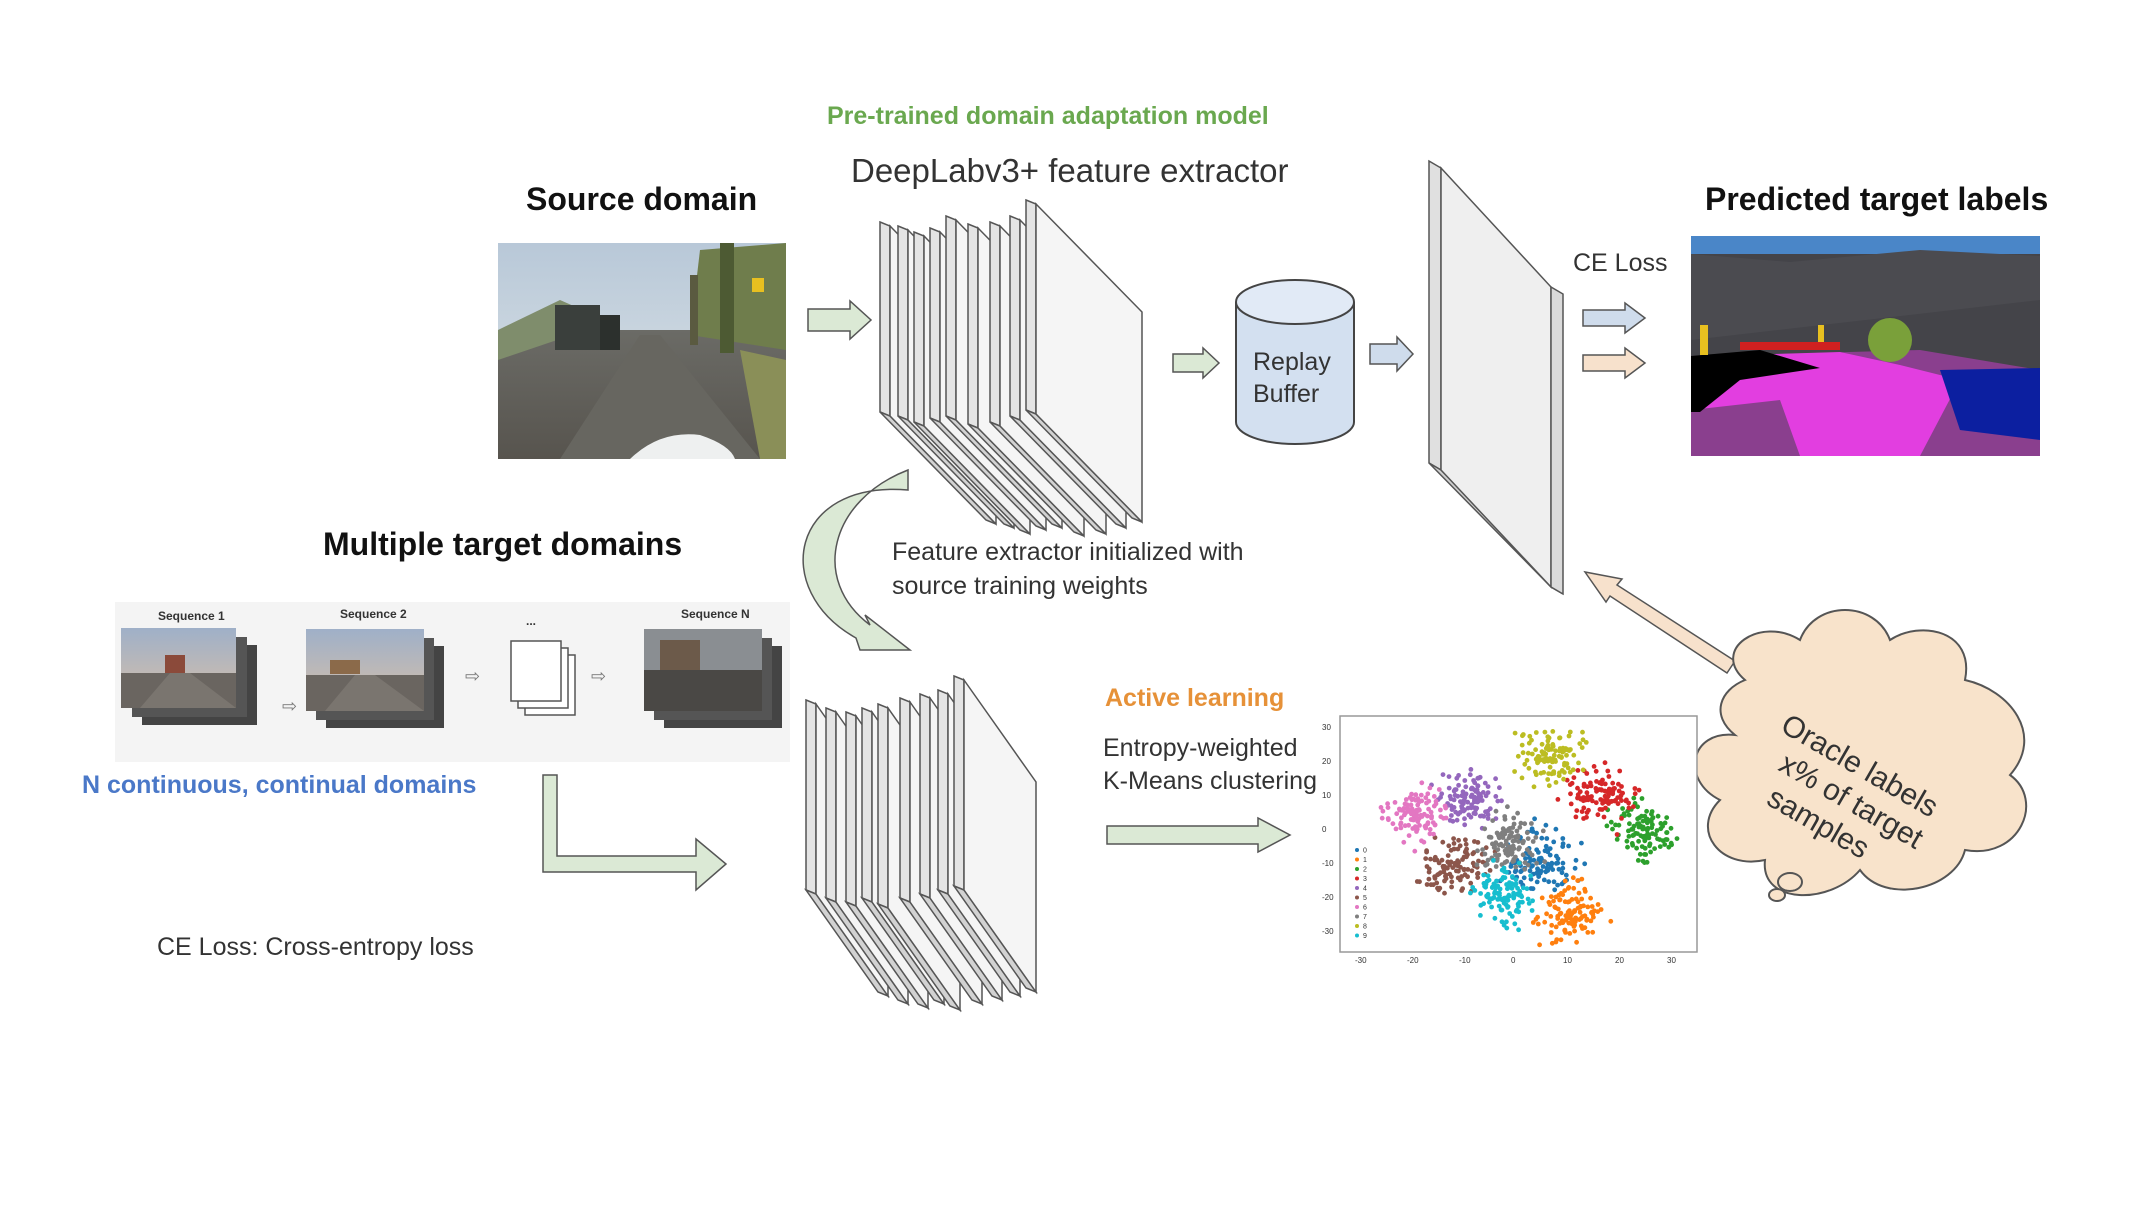 Image resolution: width=2148 pixels, height=1206 pixels. What do you see at coordinates (1614, 363) in the screenshot?
I see `arrow-ce-loss-peach` at bounding box center [1614, 363].